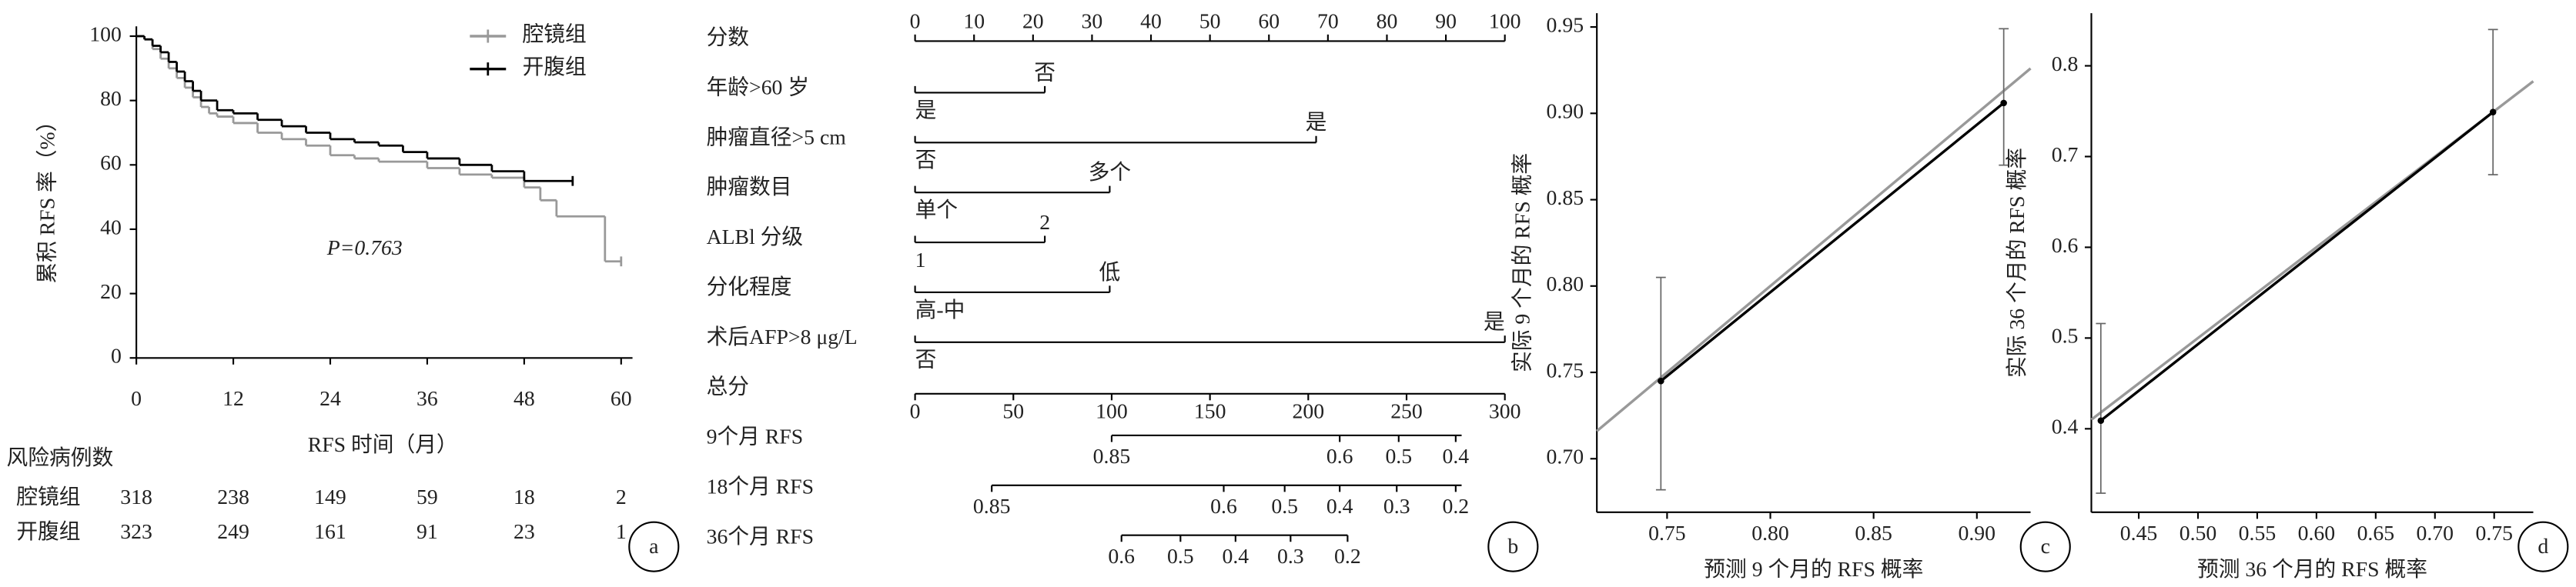 The height and width of the screenshot is (587, 2576). Describe the element at coordinates (622, 399) in the screenshot. I see `x-tick-label: 60` at that location.